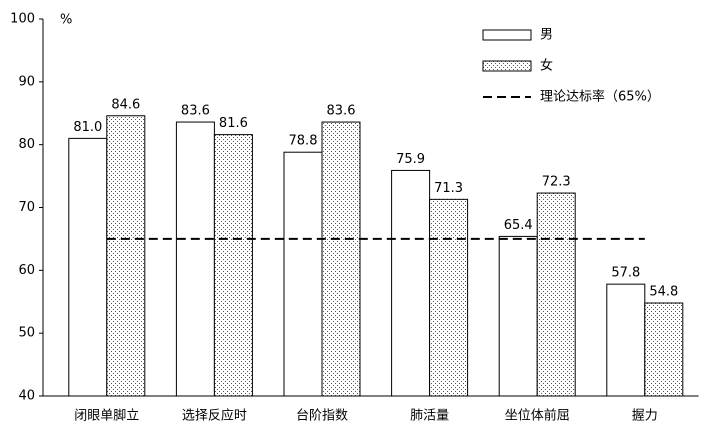 The width and height of the screenshot is (717, 435). I want to click on y-tick-label: 70, so click(26, 207).